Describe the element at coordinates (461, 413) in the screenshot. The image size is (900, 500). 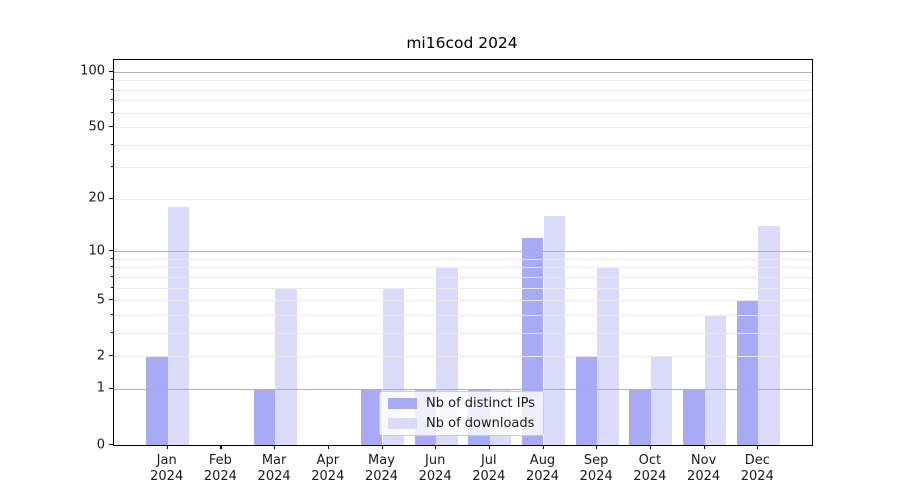
I see `legend: Nb of distinct IPs Nb of downloads` at that location.